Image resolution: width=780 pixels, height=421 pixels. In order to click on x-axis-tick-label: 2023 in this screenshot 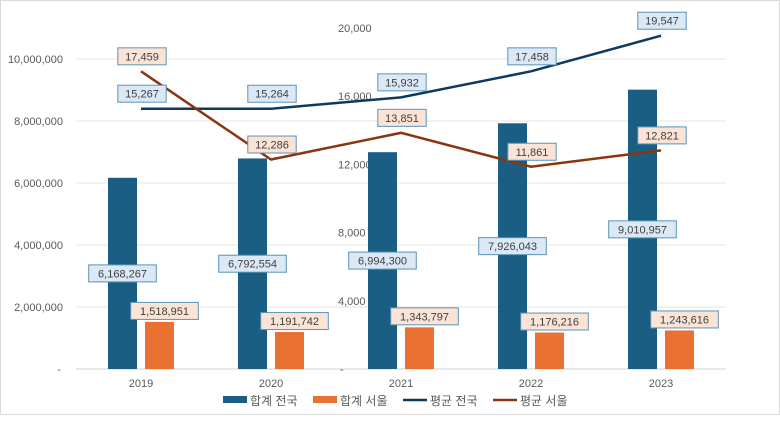, I will do `click(661, 384)`.